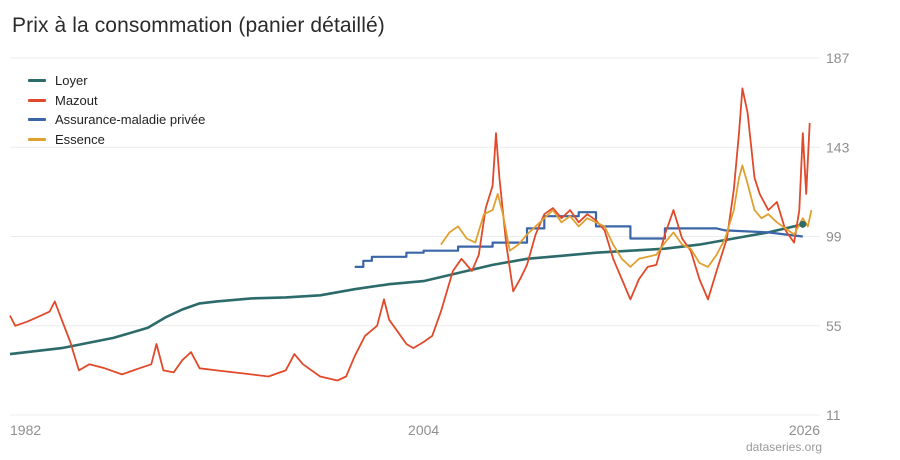 The width and height of the screenshot is (900, 460). What do you see at coordinates (25, 430) in the screenshot?
I see `x-tick-label: 1982` at bounding box center [25, 430].